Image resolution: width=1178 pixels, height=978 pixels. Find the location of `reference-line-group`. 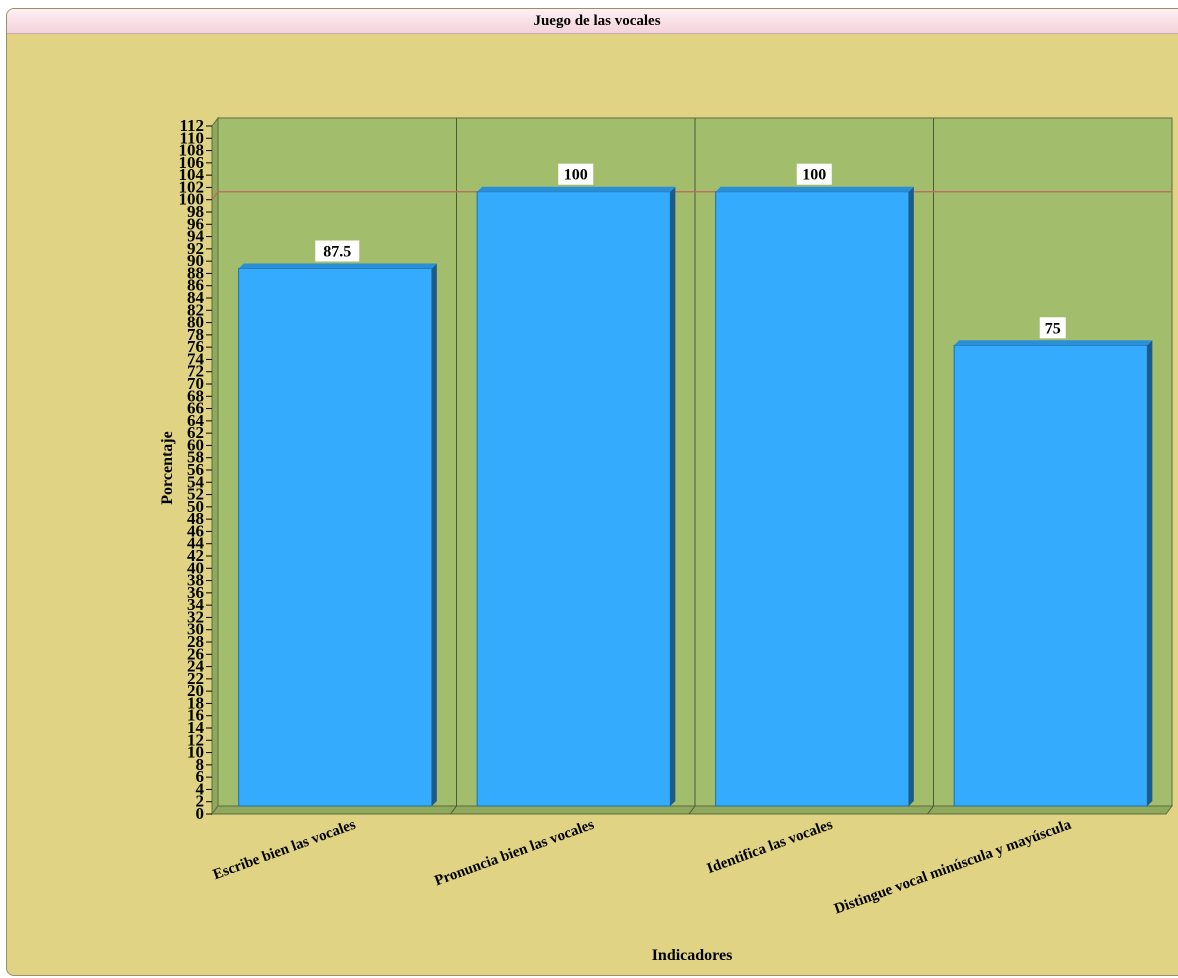

reference-line-group is located at coordinates (691, 196).